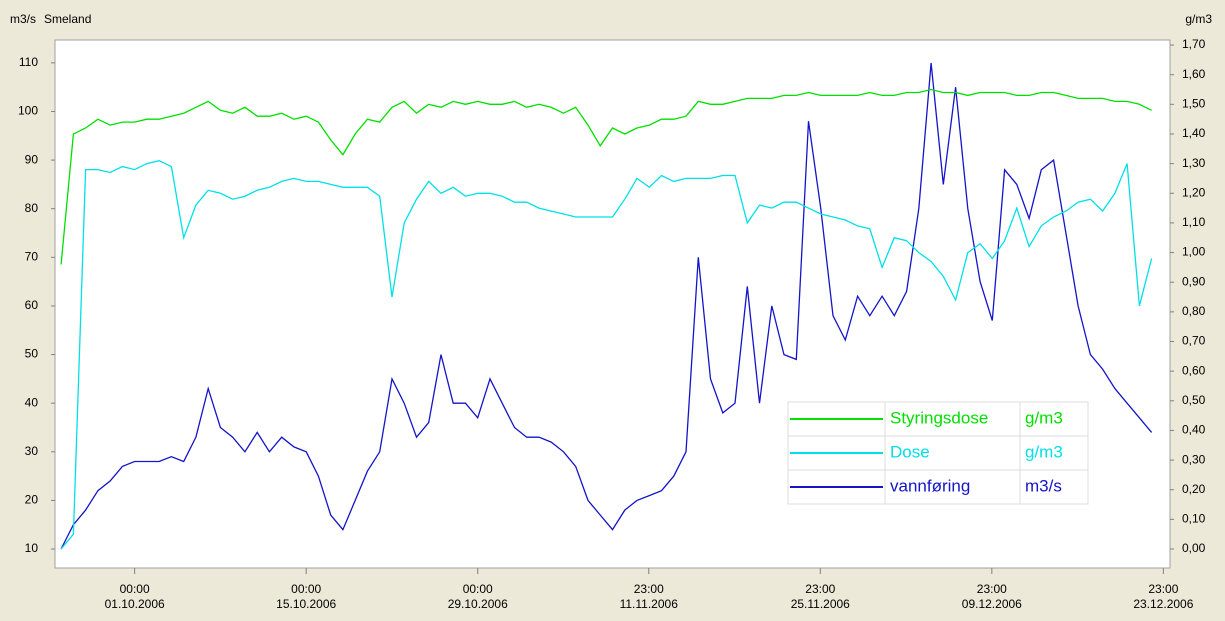 This screenshot has width=1225, height=621. What do you see at coordinates (23, 19) in the screenshot?
I see `y-axis-label: m3/s` at bounding box center [23, 19].